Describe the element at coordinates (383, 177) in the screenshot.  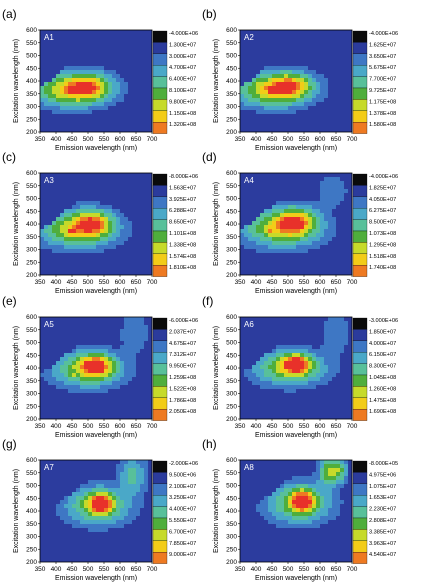
I see `legend-label: -4.000E+06` at that location.